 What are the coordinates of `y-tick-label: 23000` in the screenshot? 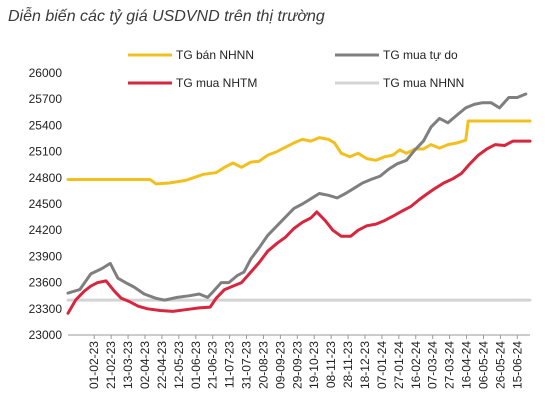 It's located at (46, 335).